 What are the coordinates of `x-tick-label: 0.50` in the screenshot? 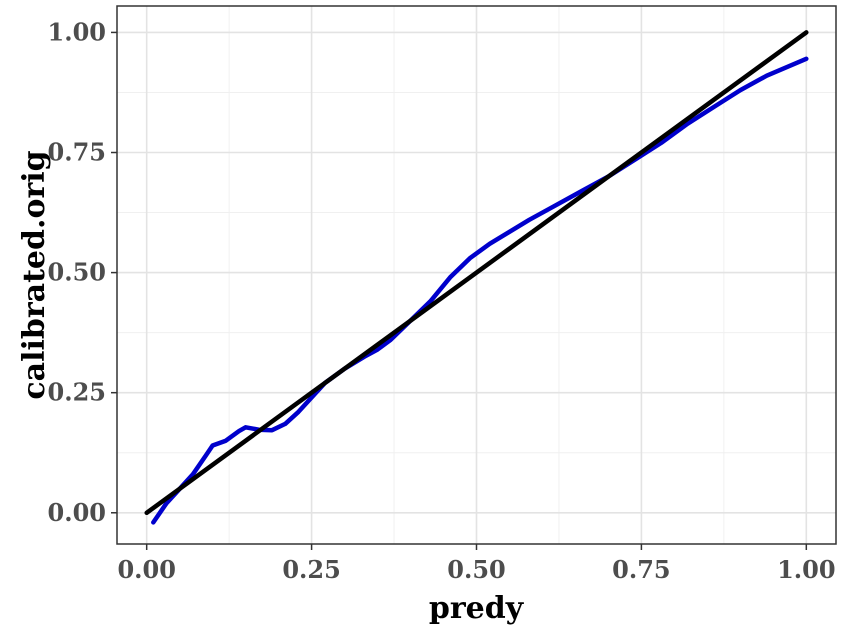 It's located at (476, 569).